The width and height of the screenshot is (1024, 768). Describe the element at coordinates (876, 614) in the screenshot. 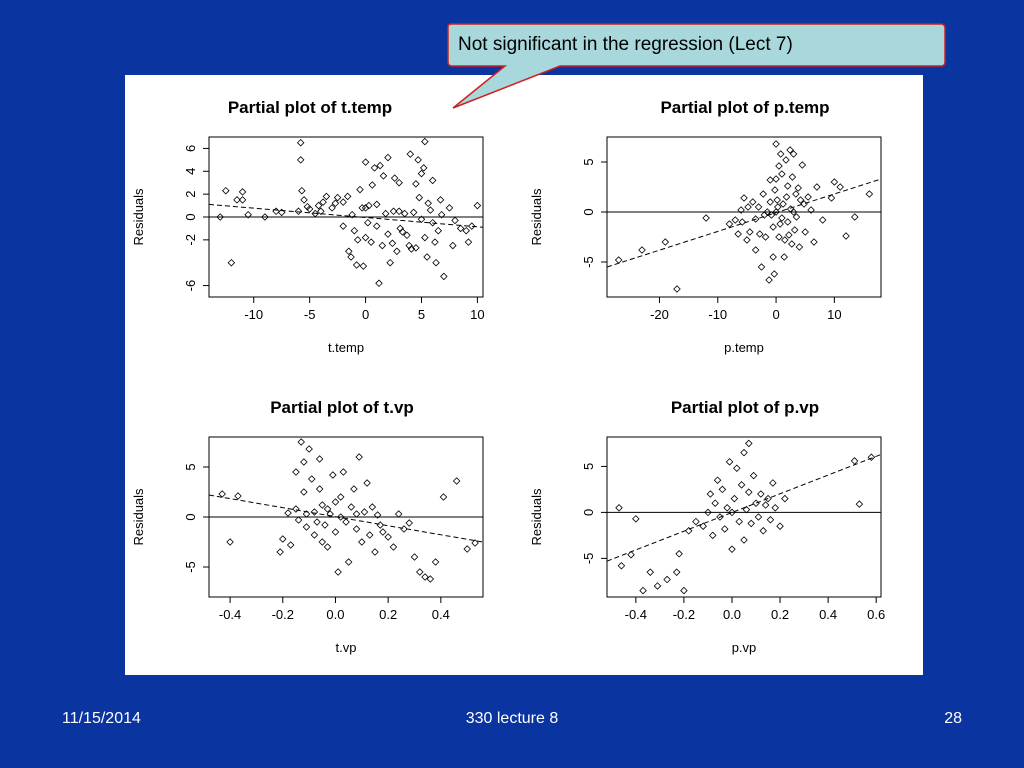

I see `x-tick-label: 0.6` at that location.